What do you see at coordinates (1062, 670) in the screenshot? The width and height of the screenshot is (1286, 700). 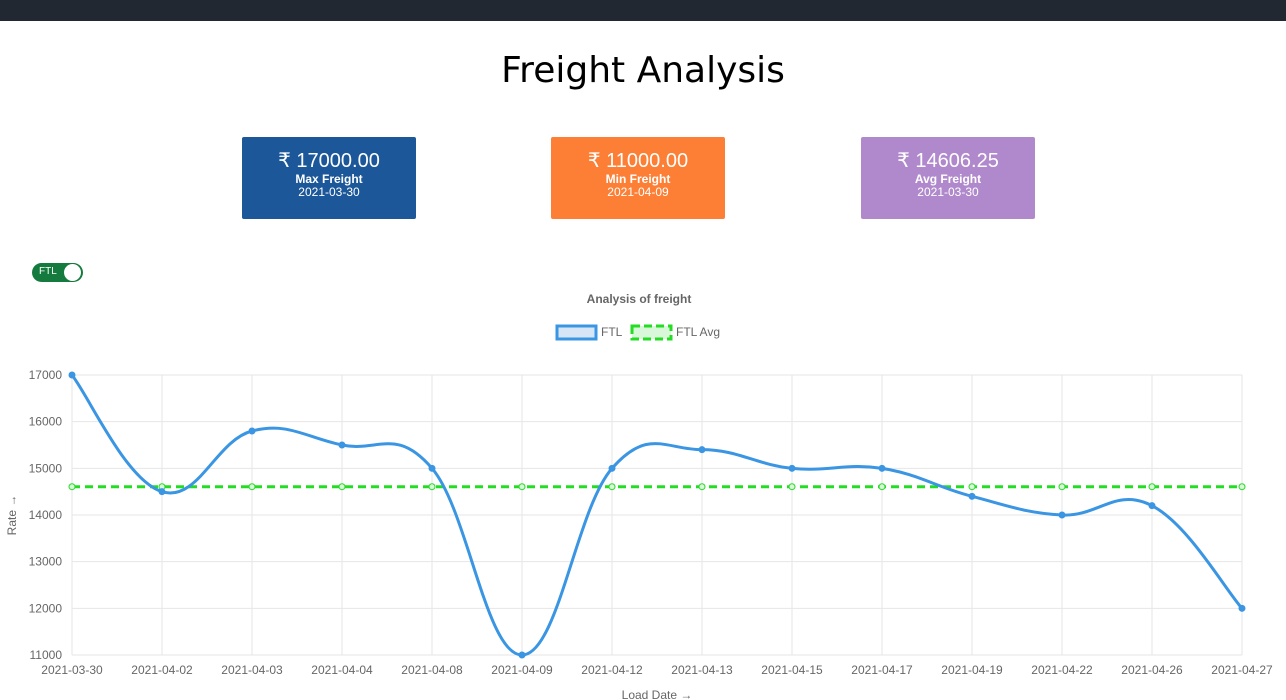 I see `x-tick-label: 2021-04-22` at bounding box center [1062, 670].